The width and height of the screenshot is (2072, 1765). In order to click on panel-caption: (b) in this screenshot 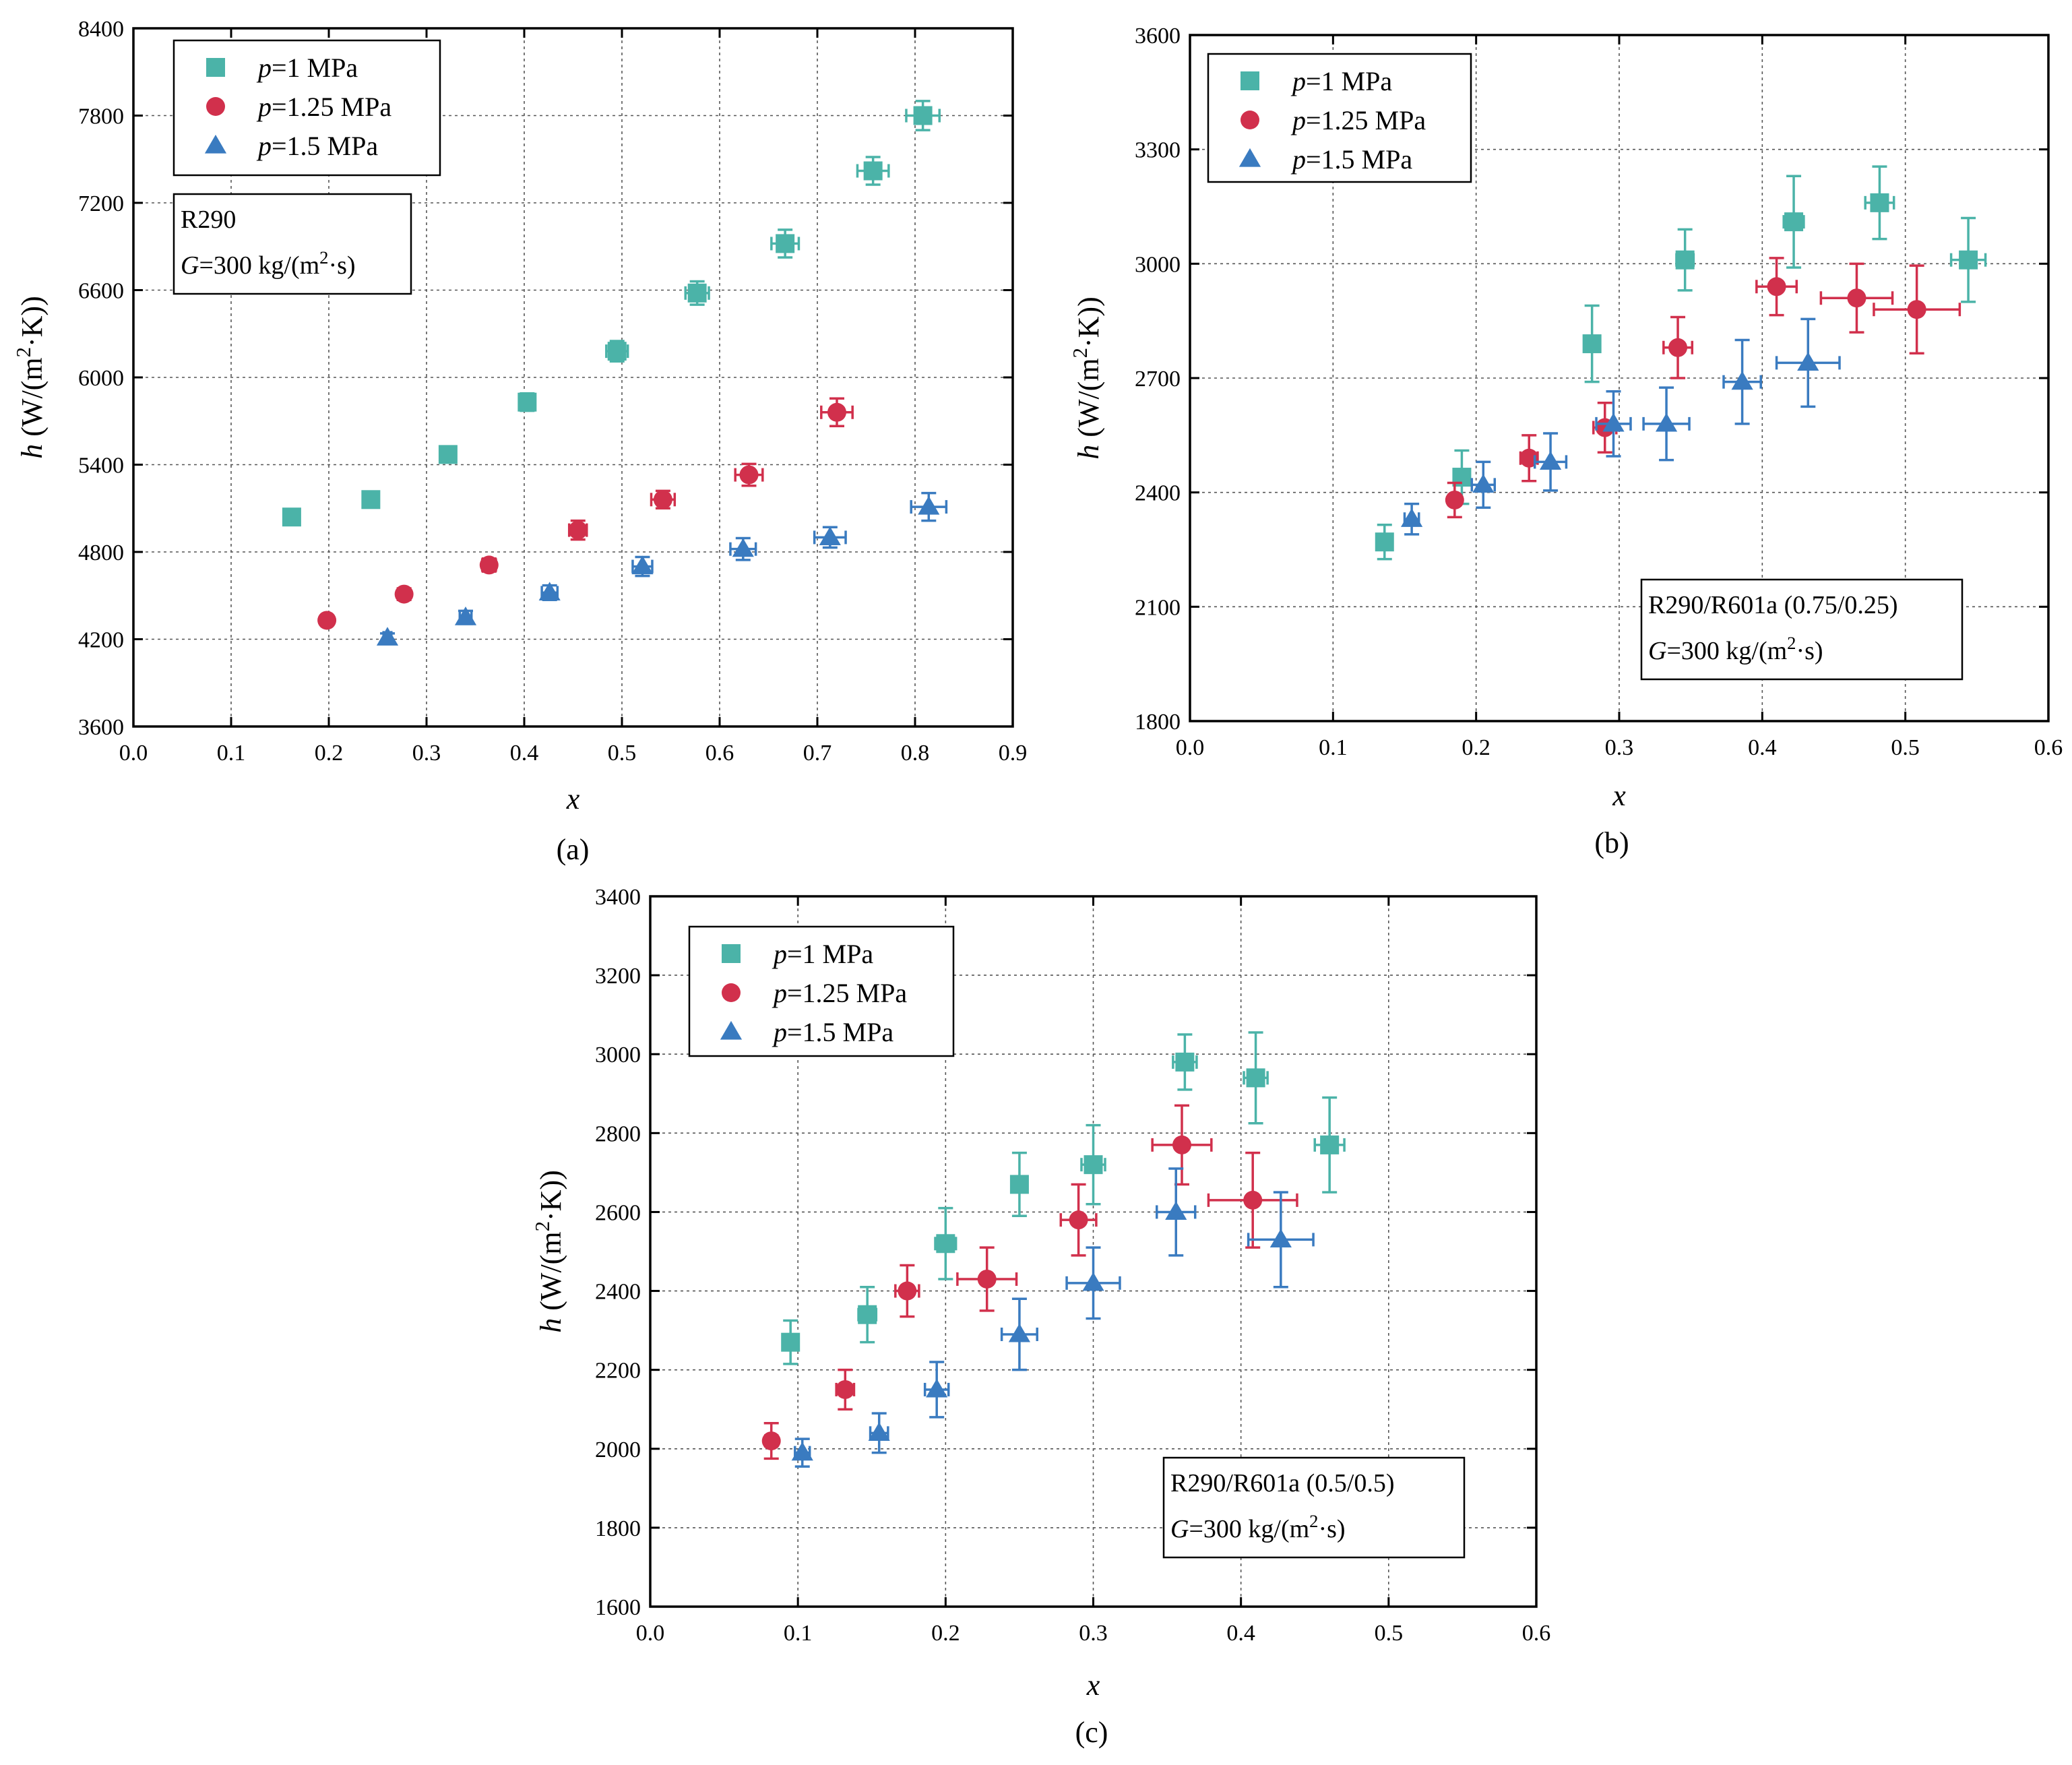, I will do `click(1611, 842)`.